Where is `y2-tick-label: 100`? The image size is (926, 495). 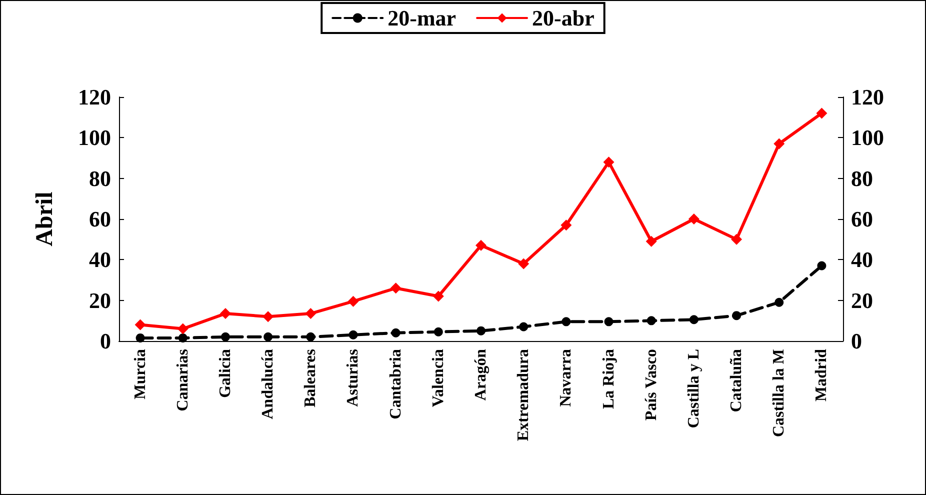
y2-tick-label: 100 is located at coordinates (867, 137).